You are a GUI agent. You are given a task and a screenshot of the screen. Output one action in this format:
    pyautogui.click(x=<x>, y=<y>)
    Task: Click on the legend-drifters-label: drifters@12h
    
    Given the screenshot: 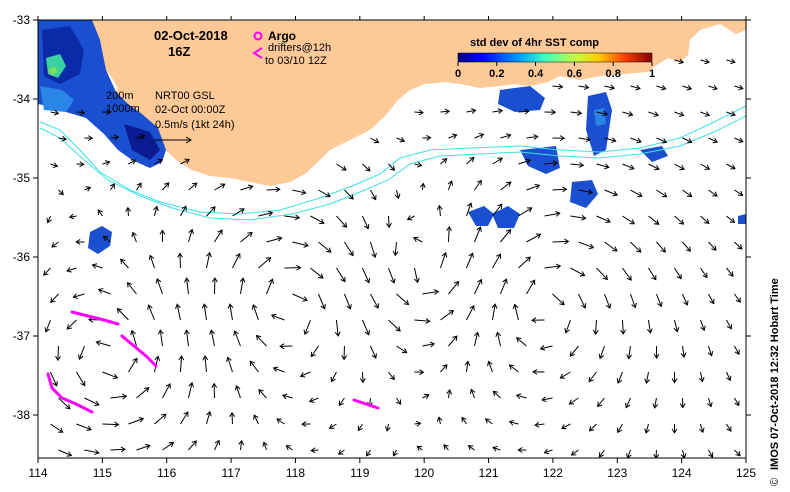 What is the action you would take?
    pyautogui.click(x=299, y=48)
    